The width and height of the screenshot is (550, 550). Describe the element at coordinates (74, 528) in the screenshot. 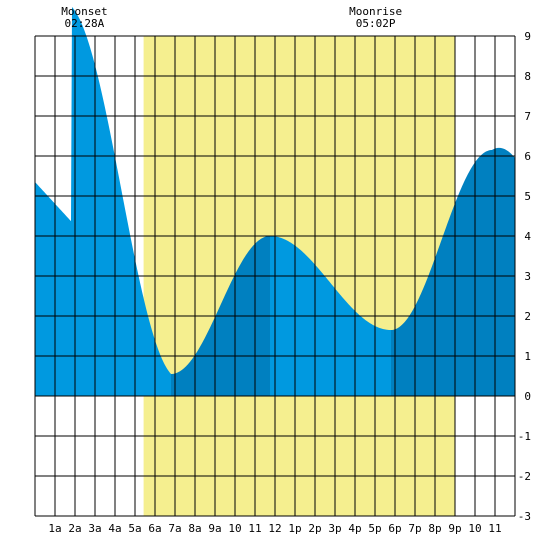

I see `x-tick-label: 2a` at that location.